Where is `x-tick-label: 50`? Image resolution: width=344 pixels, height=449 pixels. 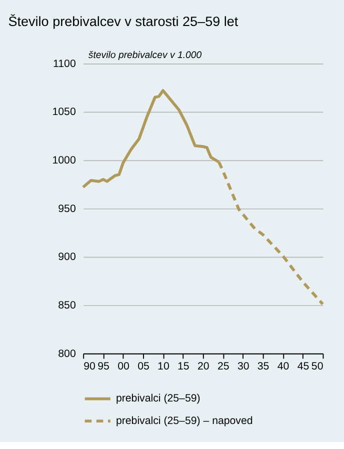 x-tick-label: 50 is located at coordinates (317, 366).